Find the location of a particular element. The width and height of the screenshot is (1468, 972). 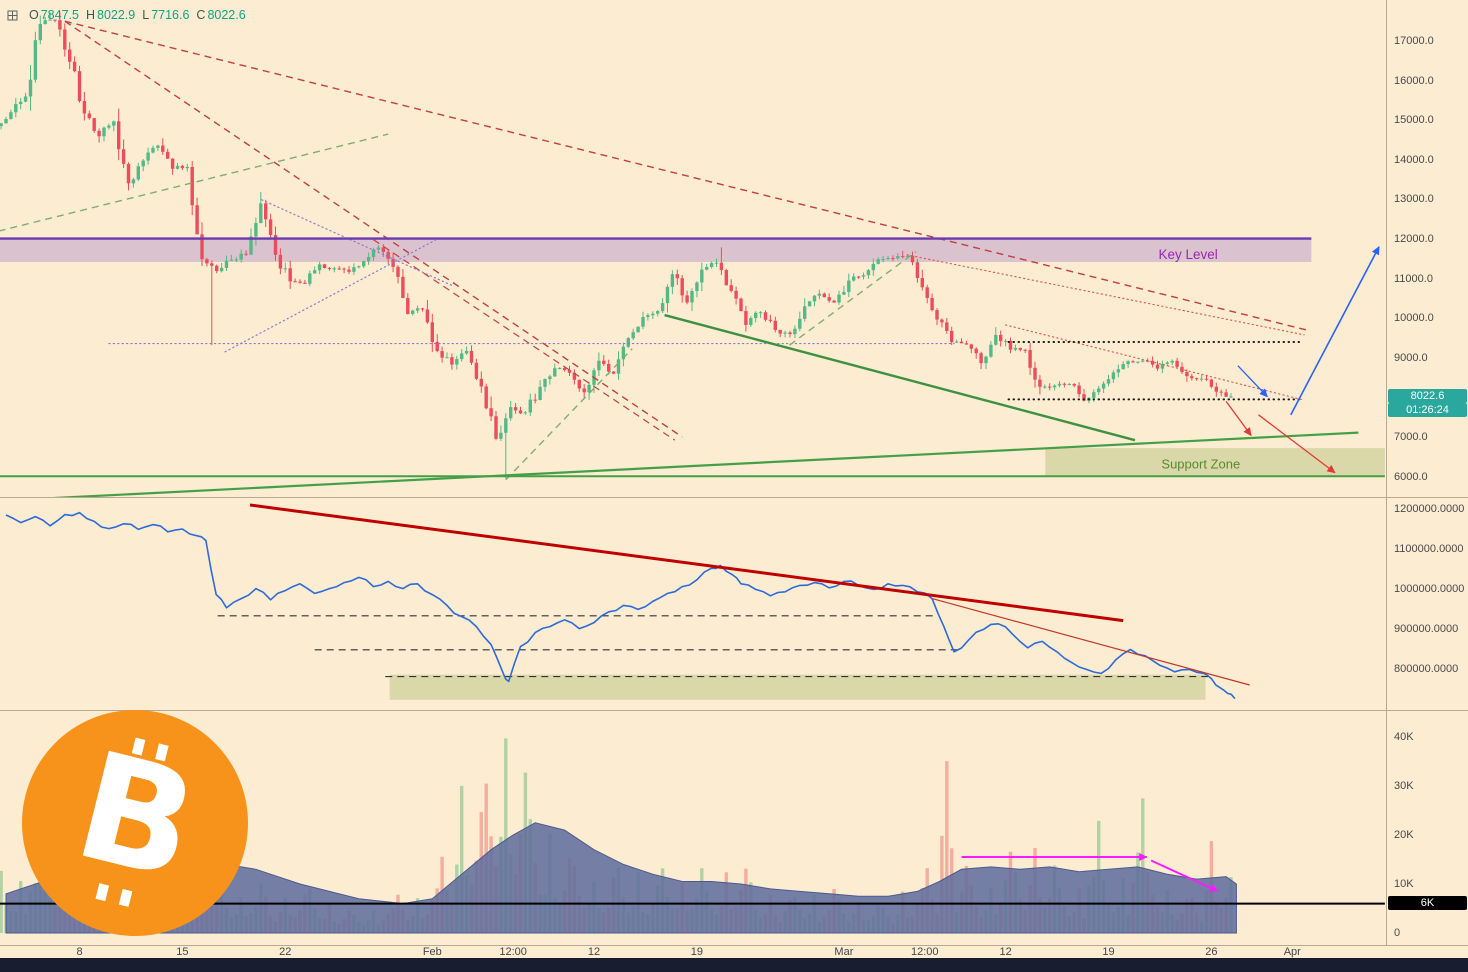

long-term-support is located at coordinates (706, 464).